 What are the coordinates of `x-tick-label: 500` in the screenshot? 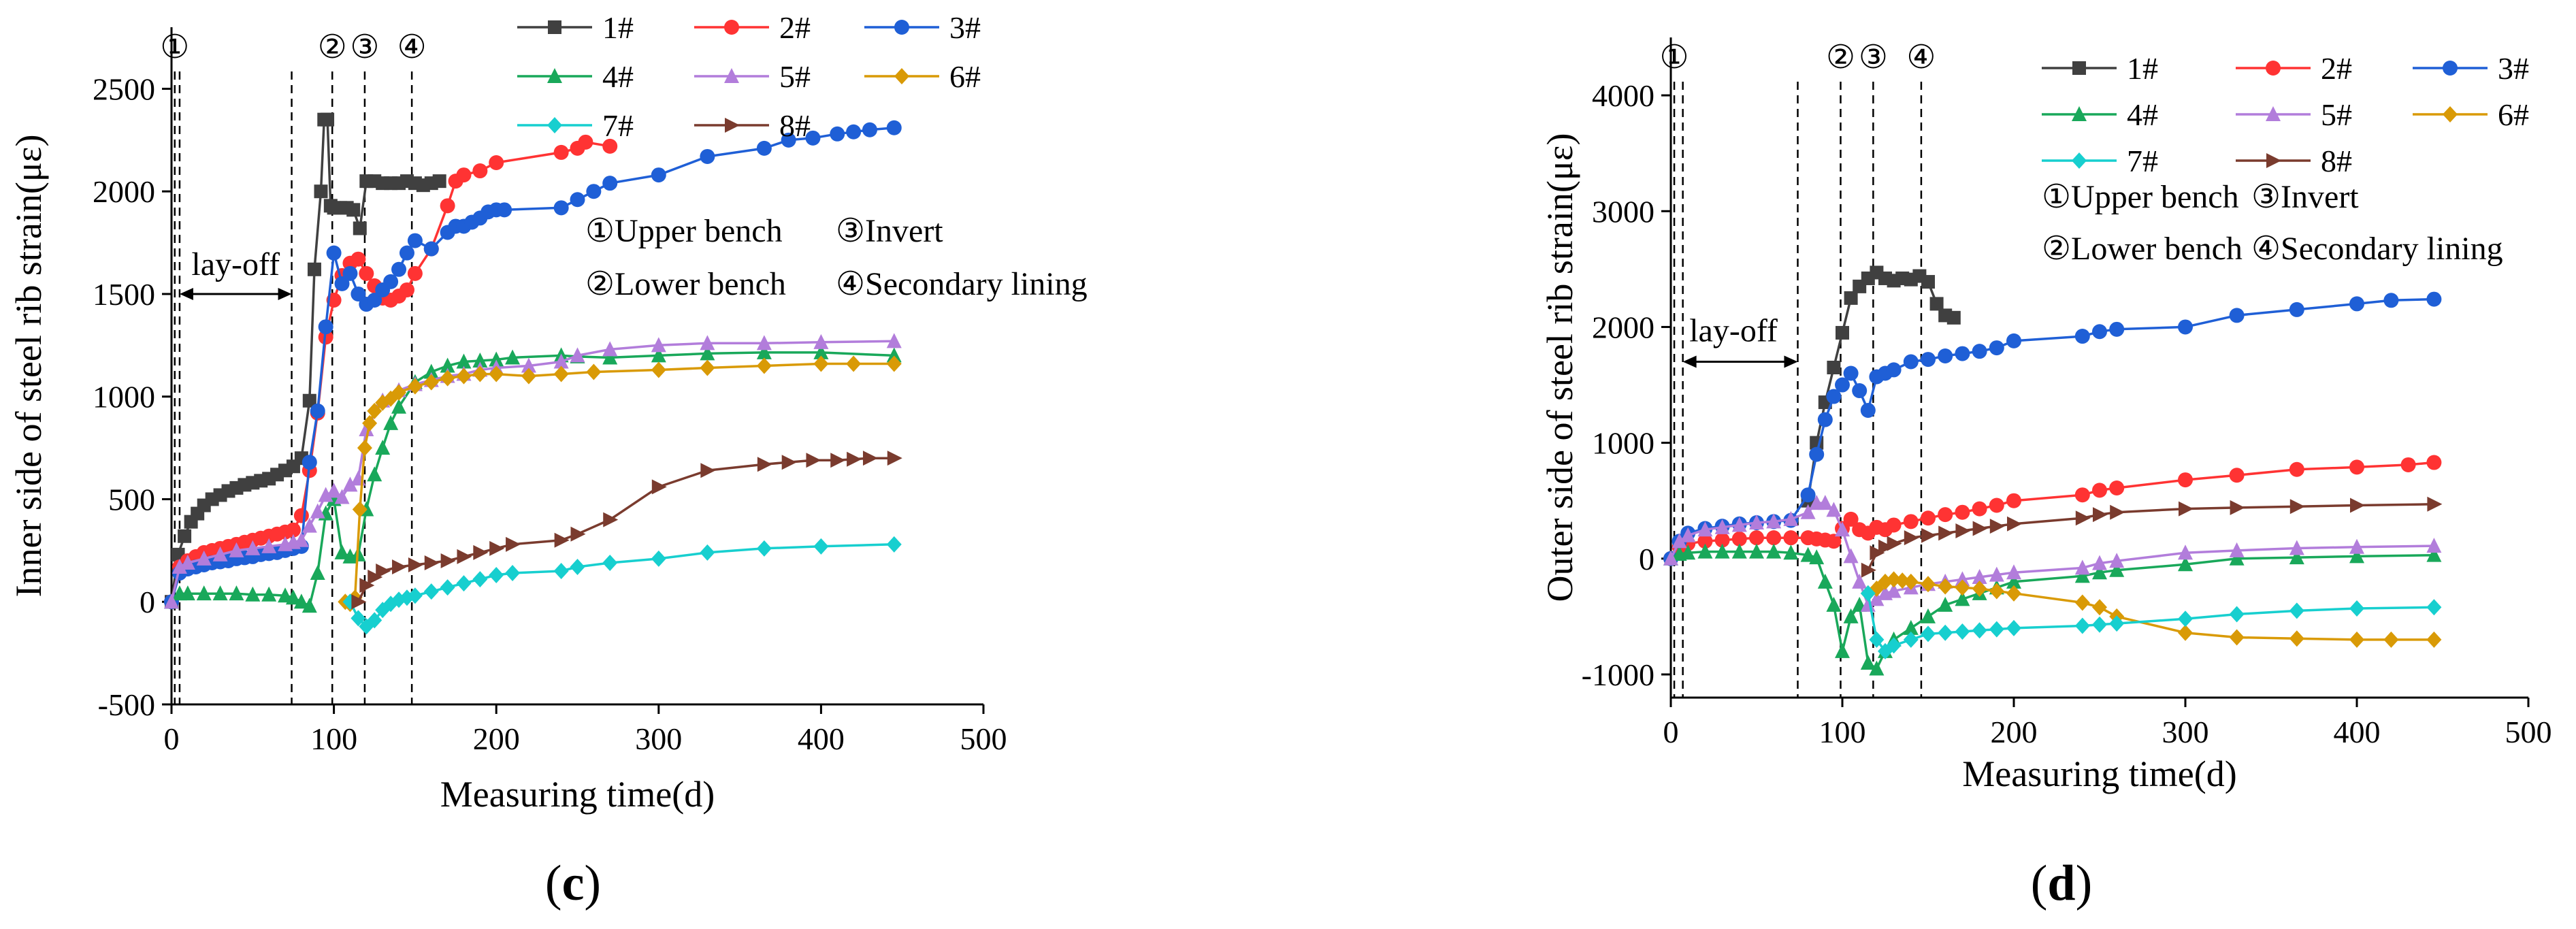 It's located at (983, 738).